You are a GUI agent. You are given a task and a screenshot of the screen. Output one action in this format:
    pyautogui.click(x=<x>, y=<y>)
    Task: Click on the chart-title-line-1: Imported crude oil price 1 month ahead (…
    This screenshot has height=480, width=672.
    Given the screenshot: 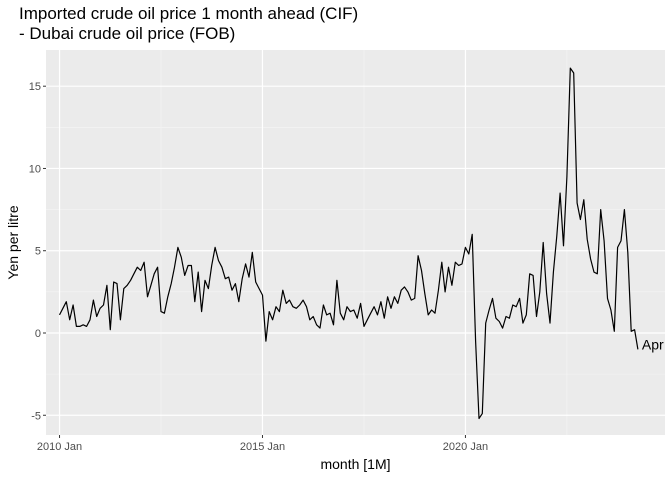 What is the action you would take?
    pyautogui.click(x=189, y=13)
    